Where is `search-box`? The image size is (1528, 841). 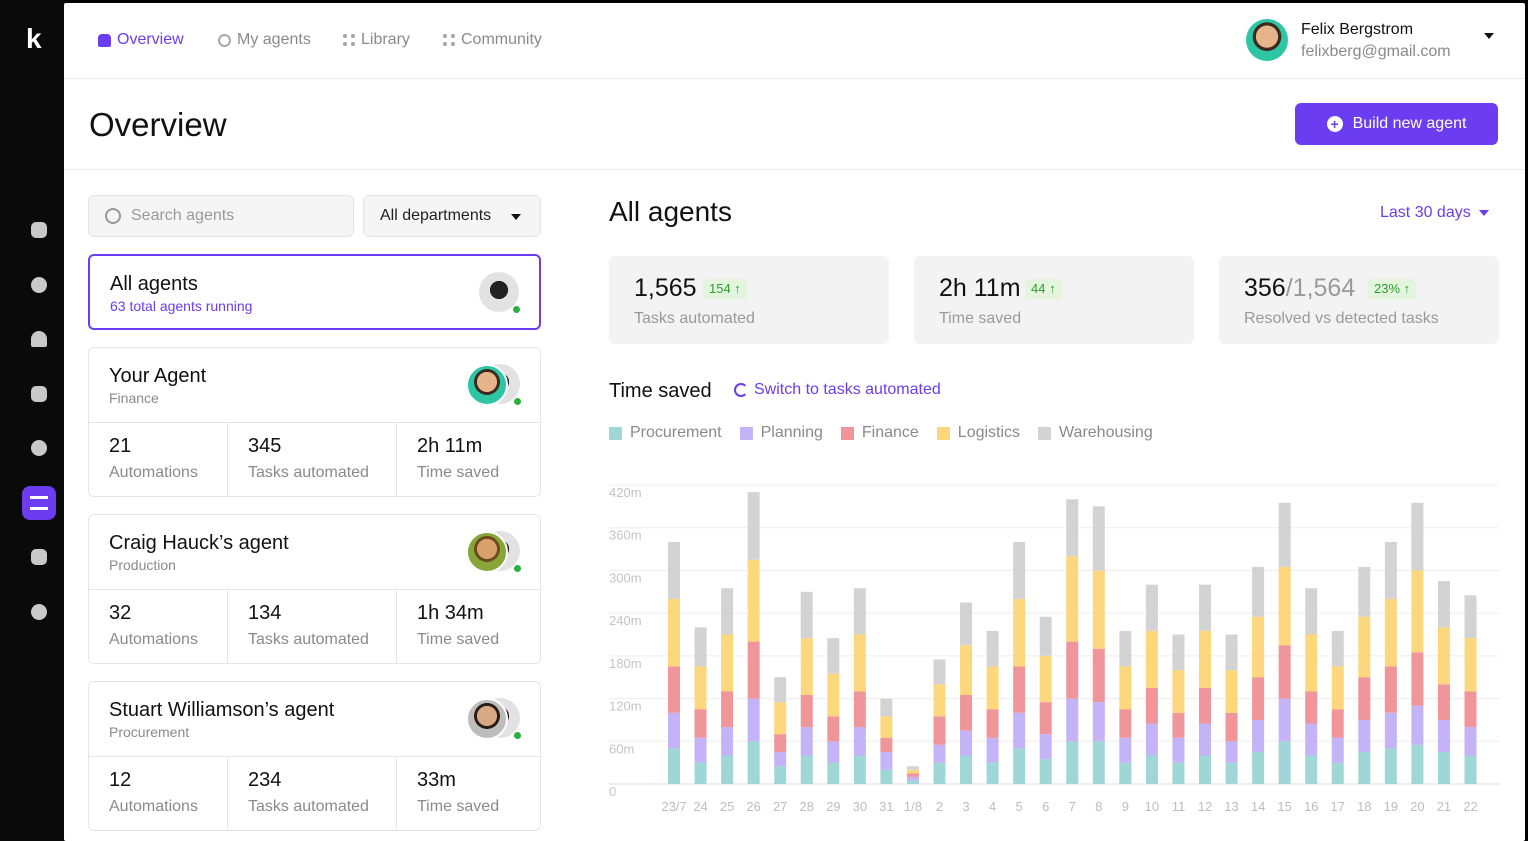 search-box is located at coordinates (221, 216).